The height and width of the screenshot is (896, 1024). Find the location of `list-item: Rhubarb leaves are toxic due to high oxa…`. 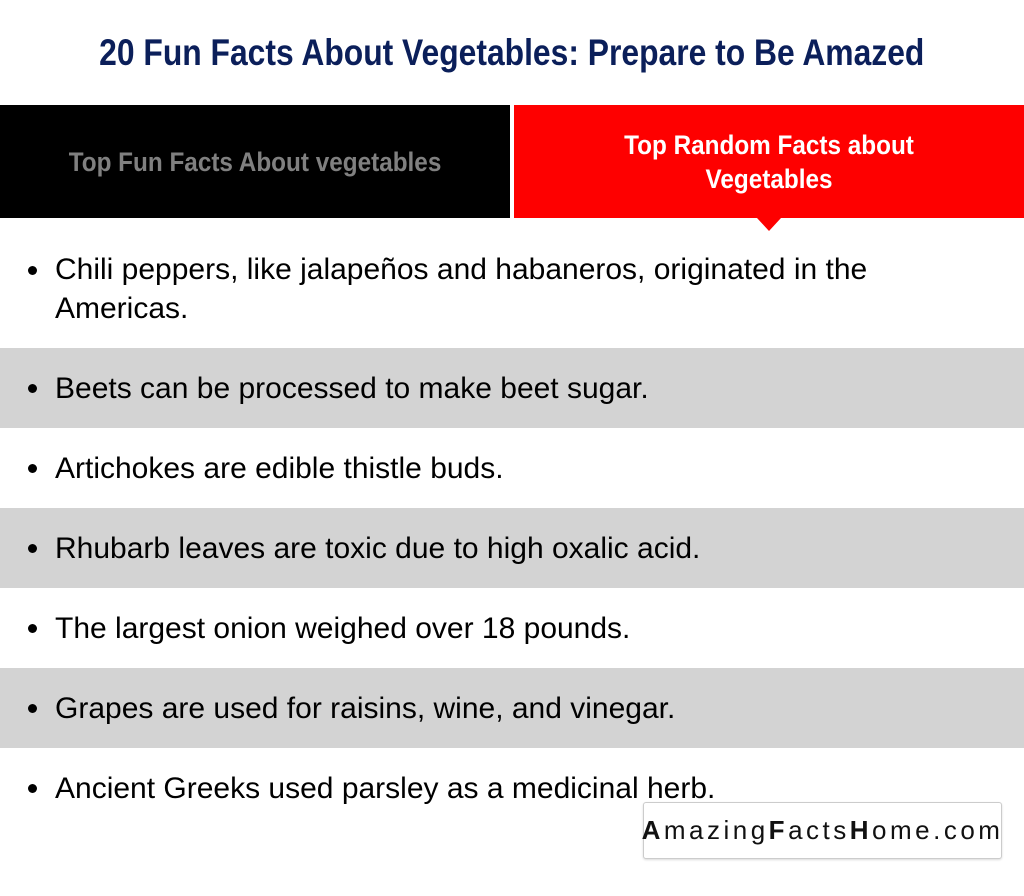

list-item: Rhubarb leaves are toxic due to high oxa… is located at coordinates (512, 548).